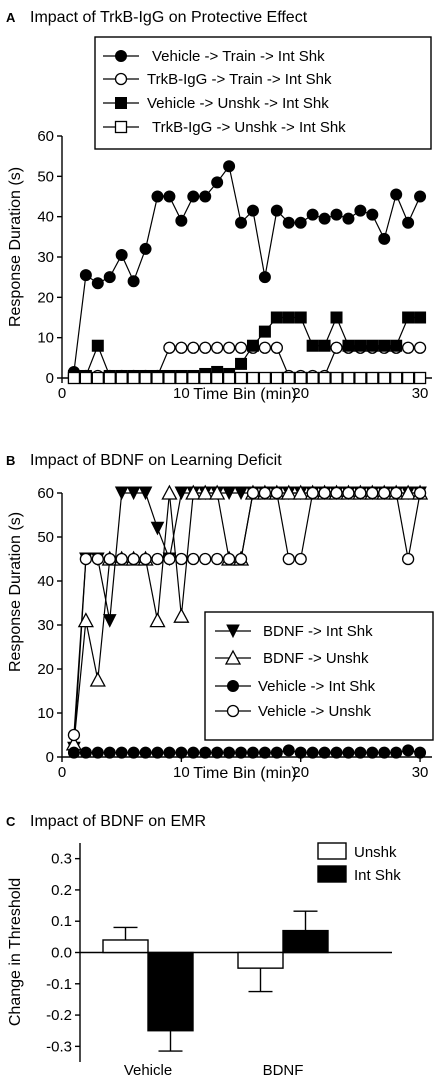 The width and height of the screenshot is (443, 1081). I want to click on y-tick-label: 0, so click(50, 378).